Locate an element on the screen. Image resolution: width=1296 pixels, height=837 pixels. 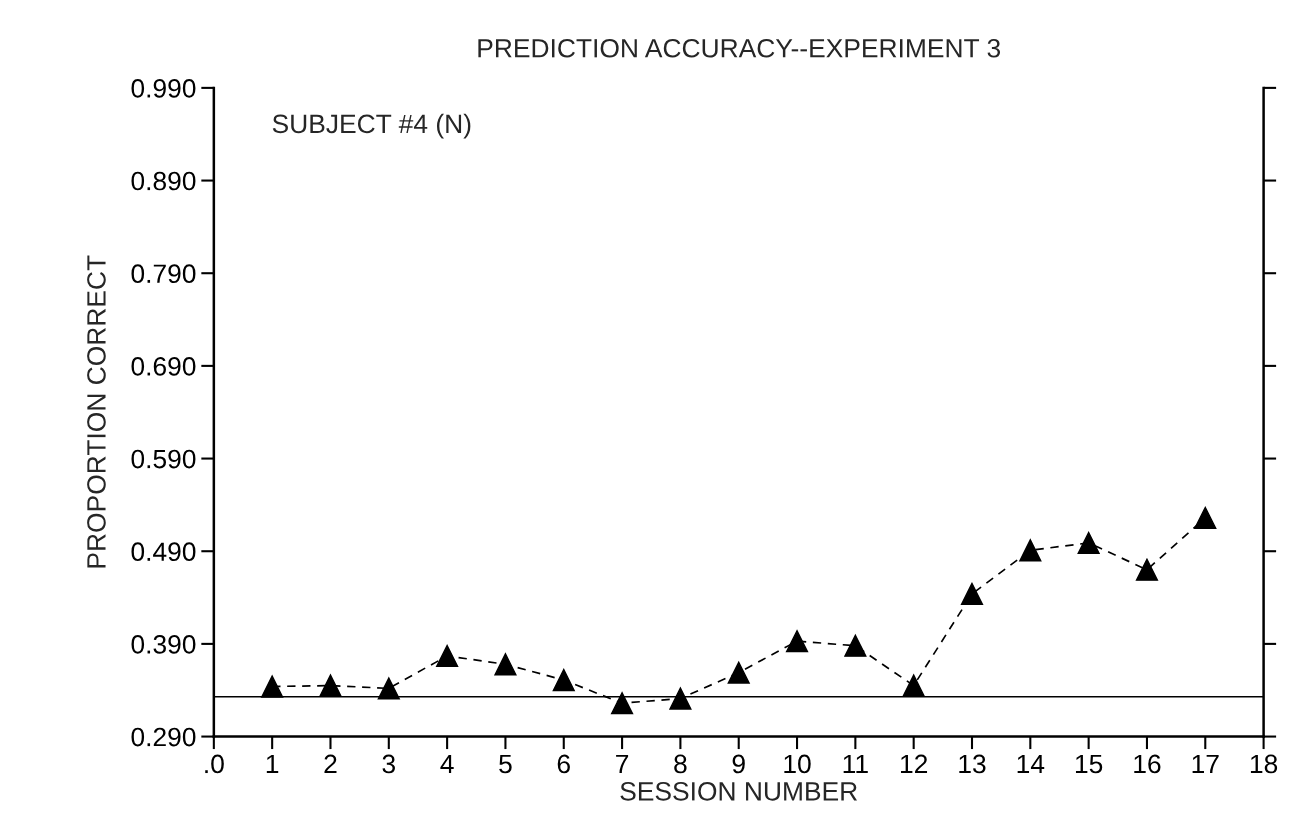
x-tick-label: 3 is located at coordinates (388, 764).